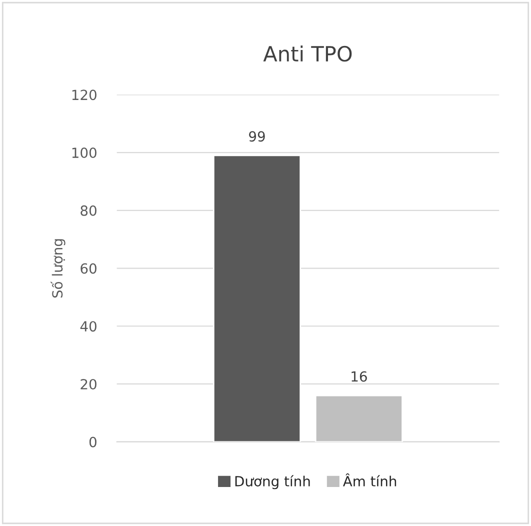  Describe the element at coordinates (307, 54) in the screenshot. I see `chart-title: Anti TPO` at that location.